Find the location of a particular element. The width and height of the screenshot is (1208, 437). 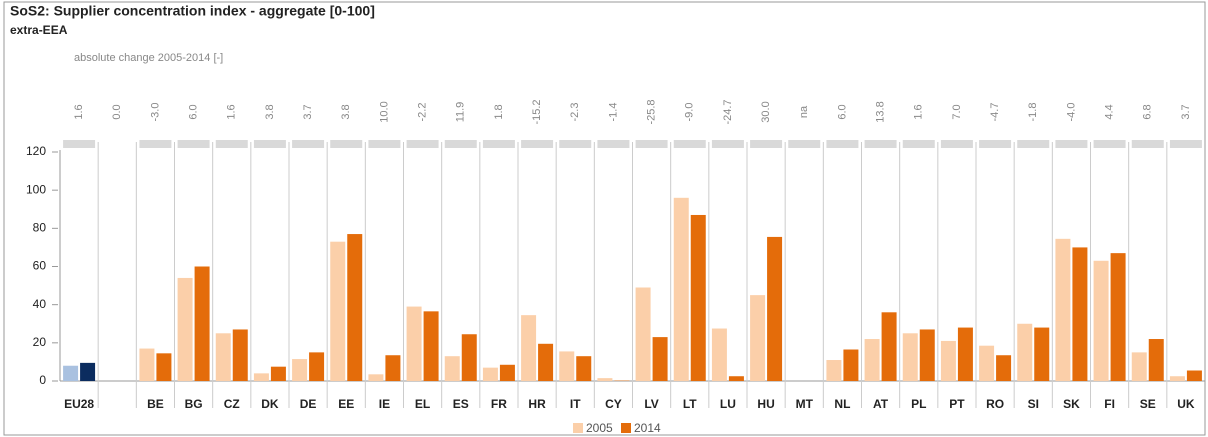

annotation: absolute change 2005-2014 [-] is located at coordinates (148, 58).